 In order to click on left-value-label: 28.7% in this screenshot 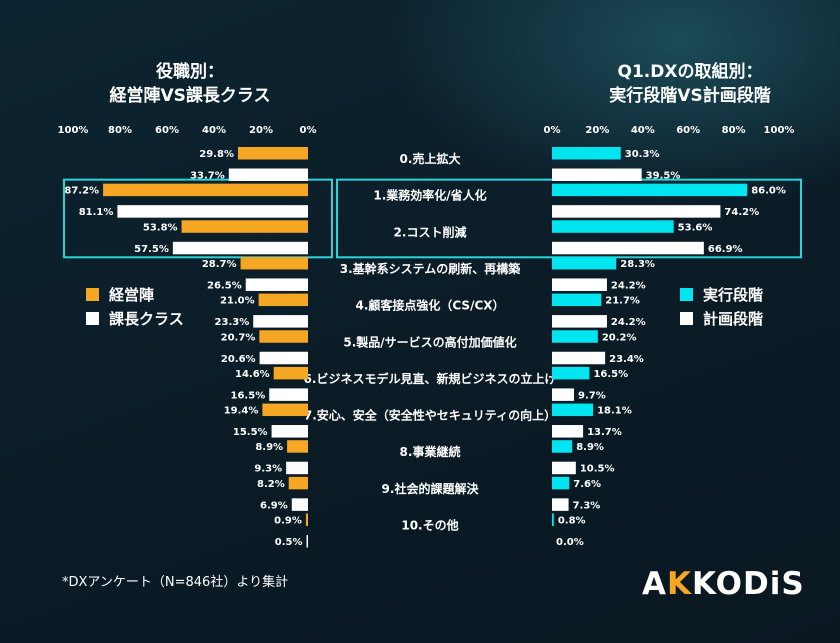, I will do `click(219, 264)`.